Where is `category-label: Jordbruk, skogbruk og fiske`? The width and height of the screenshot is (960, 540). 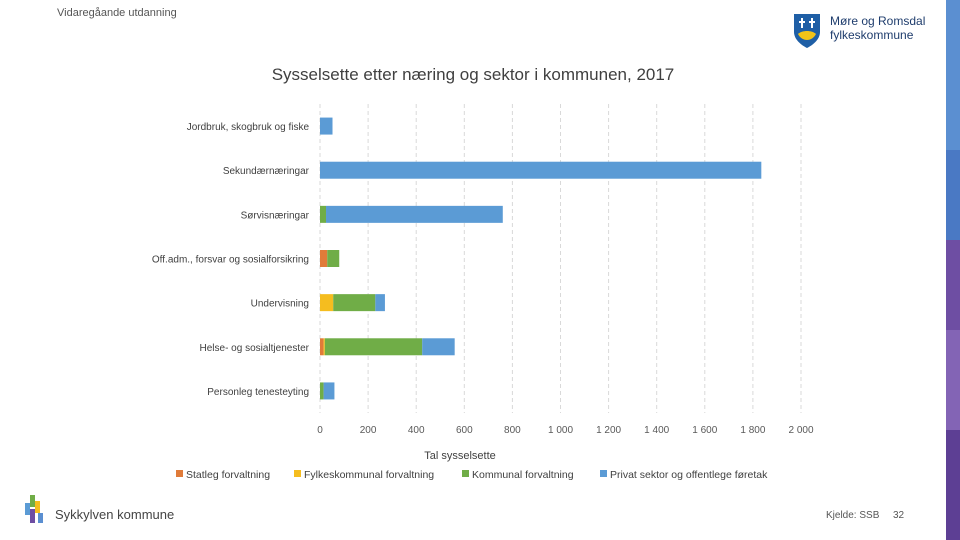
category-label: Jordbruk, skogbruk og fiske is located at coordinates (248, 127).